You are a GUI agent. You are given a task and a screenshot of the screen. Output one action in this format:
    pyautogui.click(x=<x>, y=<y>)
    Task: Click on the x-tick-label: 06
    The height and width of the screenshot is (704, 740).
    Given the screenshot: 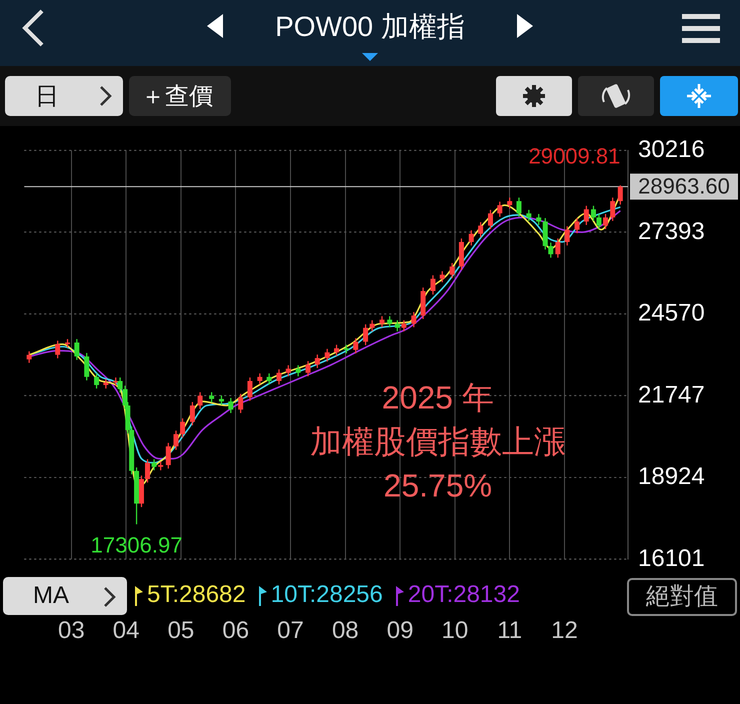 What is the action you would take?
    pyautogui.click(x=236, y=630)
    